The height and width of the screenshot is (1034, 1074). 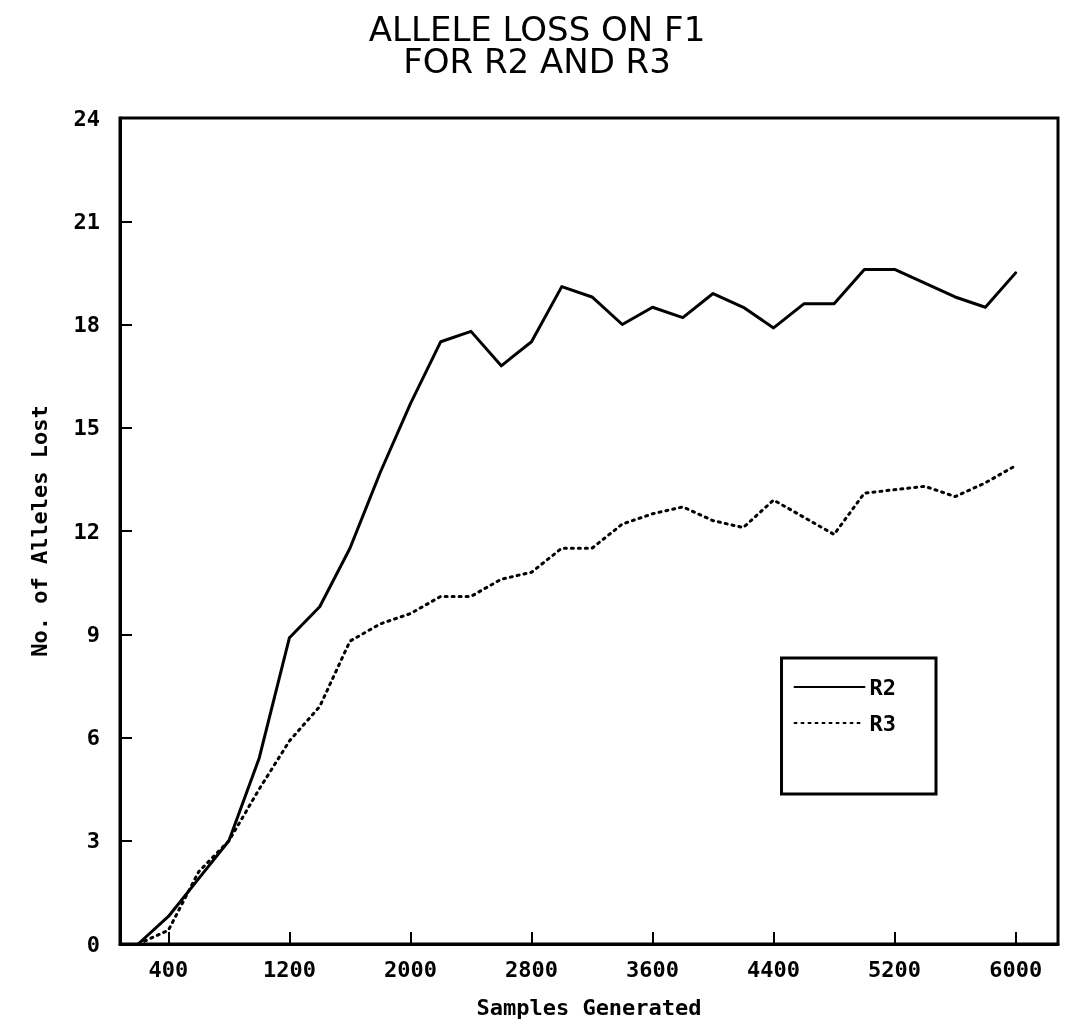 What do you see at coordinates (86, 428) in the screenshot?
I see `y-tick-label: 15` at bounding box center [86, 428].